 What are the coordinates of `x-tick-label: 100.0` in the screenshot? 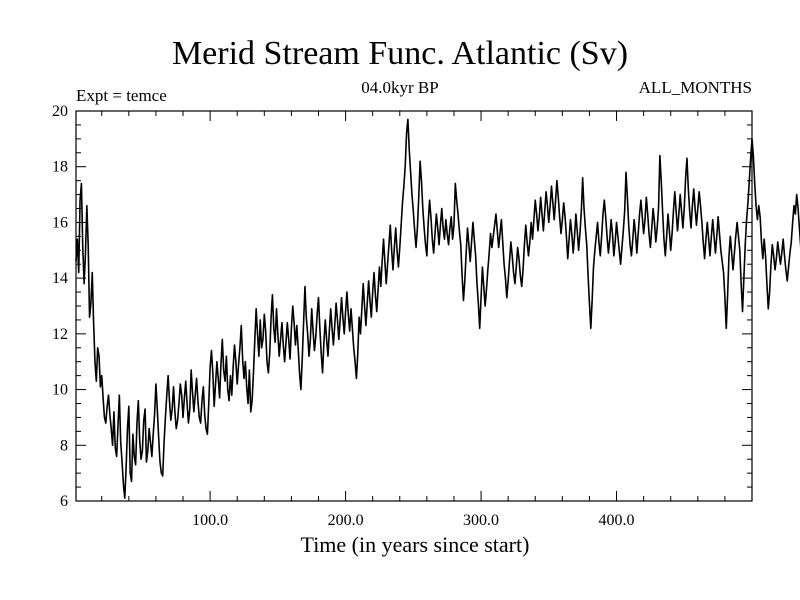 It's located at (210, 520).